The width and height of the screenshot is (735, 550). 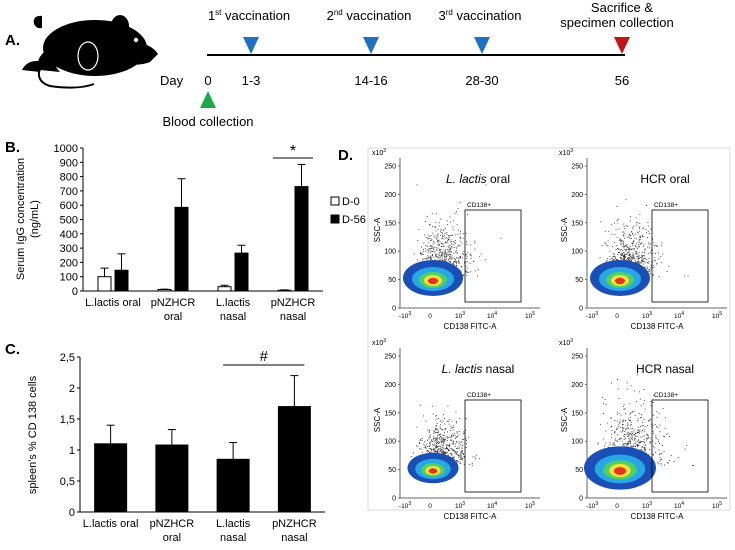 What do you see at coordinates (233, 524) in the screenshot?
I see `spleen-cd138-x-tick-label: L.lactis` at bounding box center [233, 524].